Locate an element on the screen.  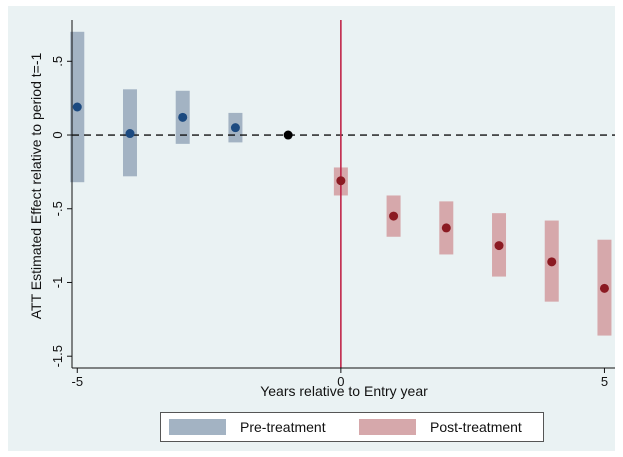
y-tick-label-1: -1 is located at coordinates (57, 283).